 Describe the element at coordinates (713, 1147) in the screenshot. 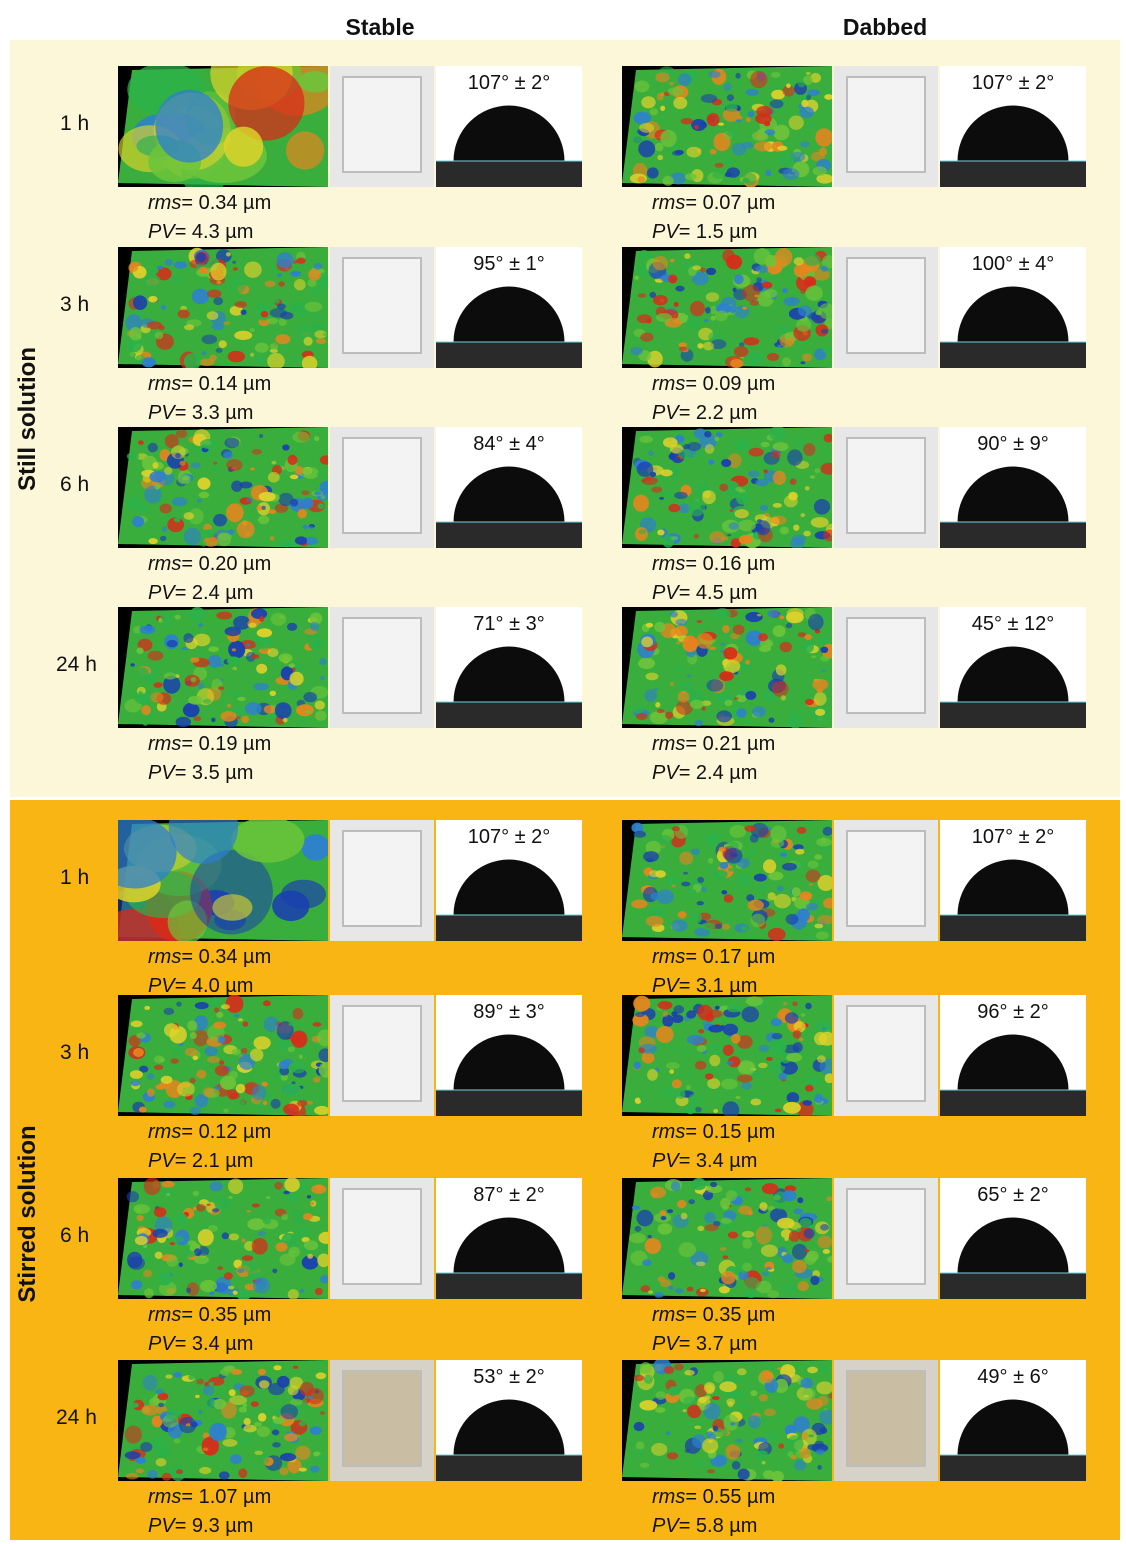

I see `roughness-measurements: rms= 0.15 µm PV= 3.4 µm` at that location.